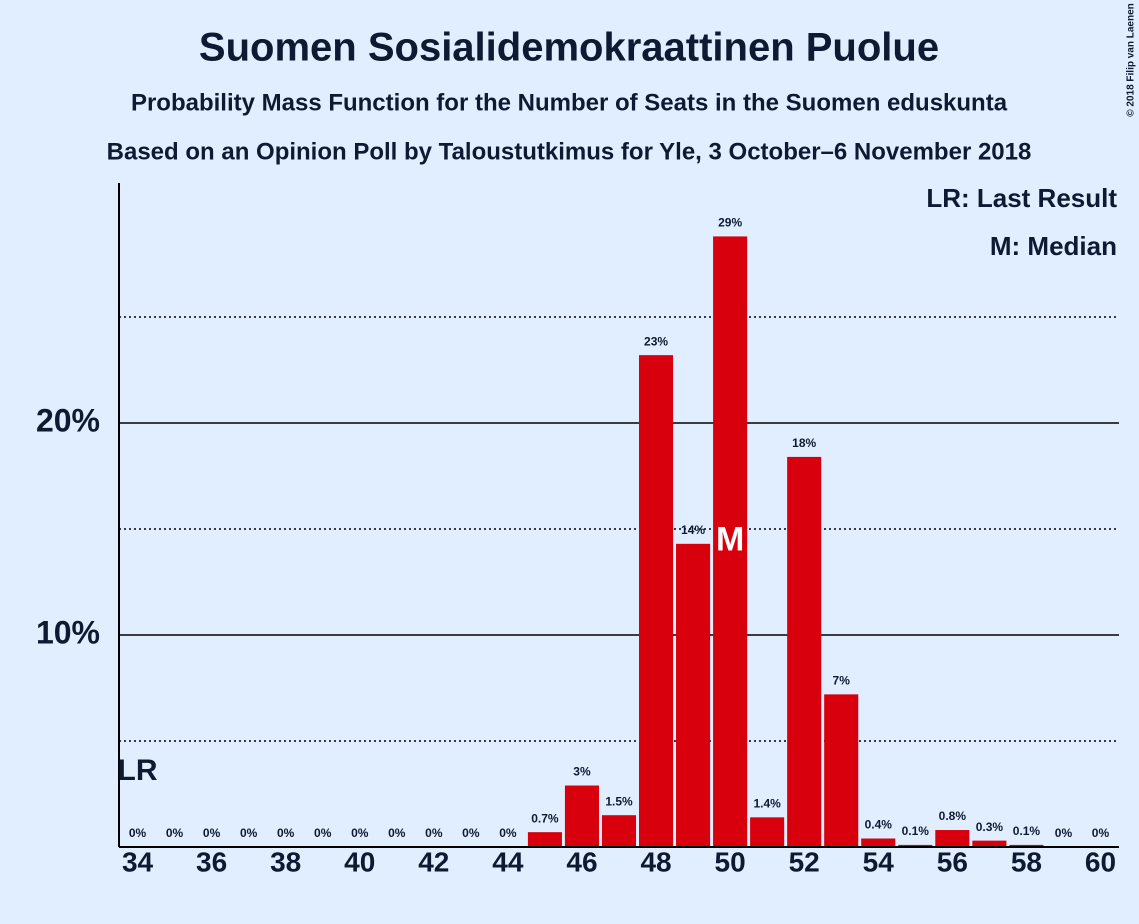  Describe the element at coordinates (804, 861) in the screenshot. I see `x-tick-label: 52` at that location.